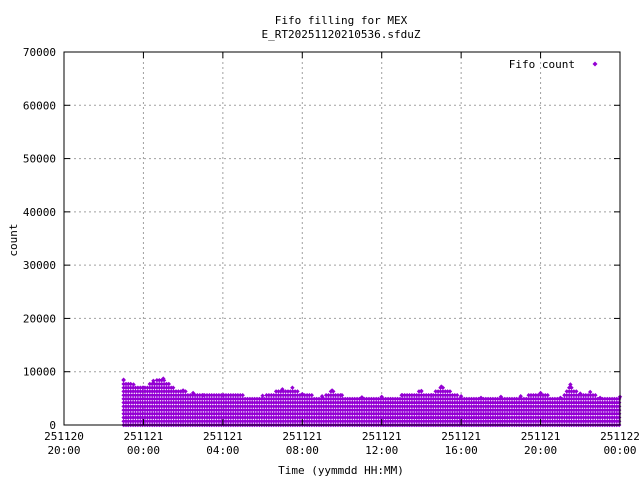  I want to click on x-tick-label-time: 08:00, so click(302, 450).